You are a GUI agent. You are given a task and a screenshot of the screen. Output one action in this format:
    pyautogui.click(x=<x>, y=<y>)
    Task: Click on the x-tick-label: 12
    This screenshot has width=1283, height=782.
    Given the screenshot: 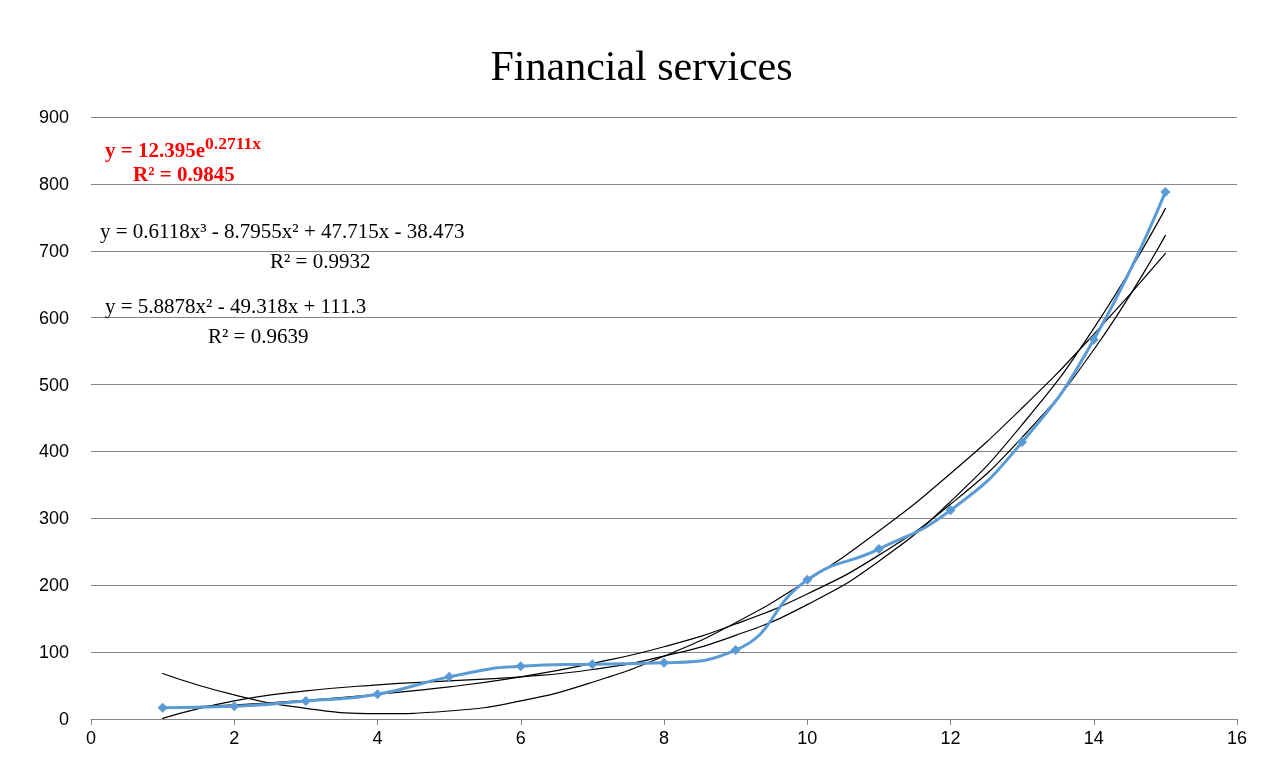 What is the action you would take?
    pyautogui.click(x=950, y=738)
    